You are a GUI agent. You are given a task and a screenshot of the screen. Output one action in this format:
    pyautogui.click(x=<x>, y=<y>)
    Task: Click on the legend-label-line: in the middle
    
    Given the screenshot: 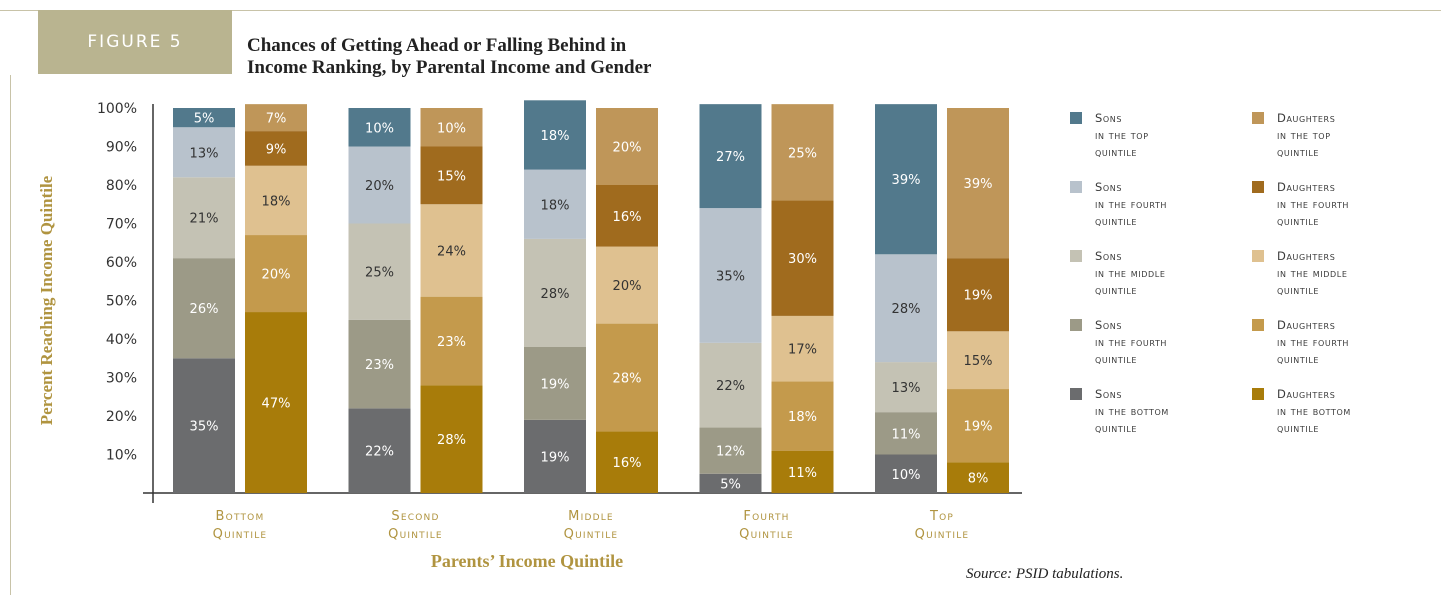 What is the action you would take?
    pyautogui.click(x=1312, y=273)
    